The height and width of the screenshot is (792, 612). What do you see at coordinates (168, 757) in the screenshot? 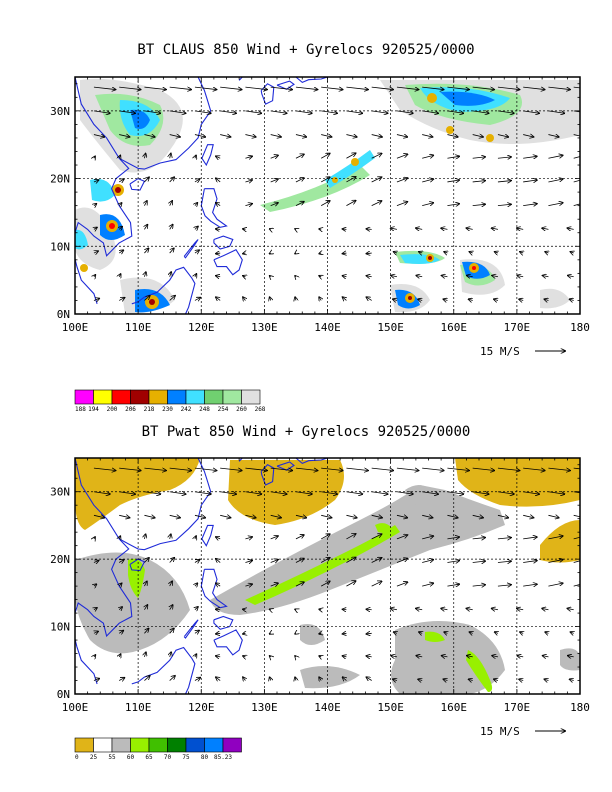
I see `colorbar-label: 70` at bounding box center [168, 757].